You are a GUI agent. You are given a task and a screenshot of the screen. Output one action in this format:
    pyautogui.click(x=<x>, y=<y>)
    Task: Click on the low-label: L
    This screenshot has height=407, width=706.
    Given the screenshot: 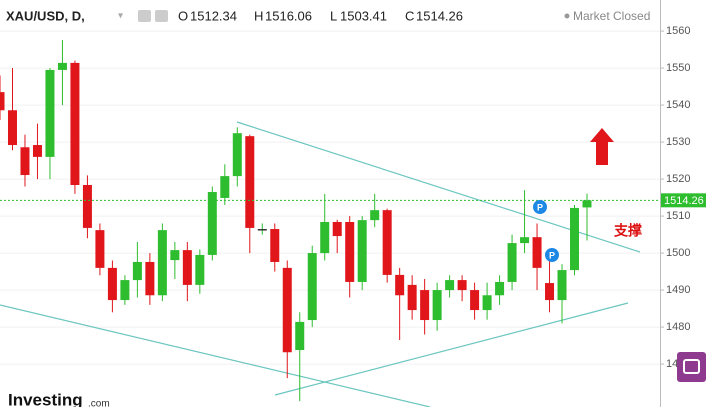 What is the action you would take?
    pyautogui.click(x=333, y=15)
    